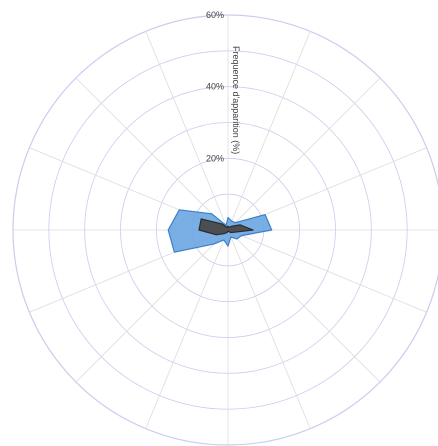 Image resolution: width=438 pixels, height=446 pixels. What do you see at coordinates (215, 15) in the screenshot?
I see `r-tick-label: 60%` at bounding box center [215, 15].